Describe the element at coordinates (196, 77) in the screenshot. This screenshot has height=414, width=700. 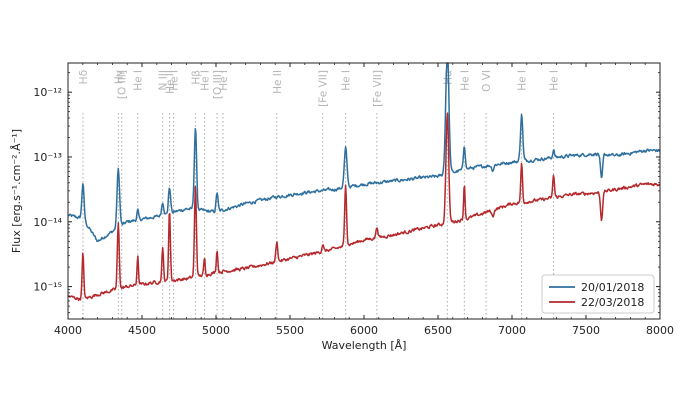
I see `line-label-7: Hβ` at that location.